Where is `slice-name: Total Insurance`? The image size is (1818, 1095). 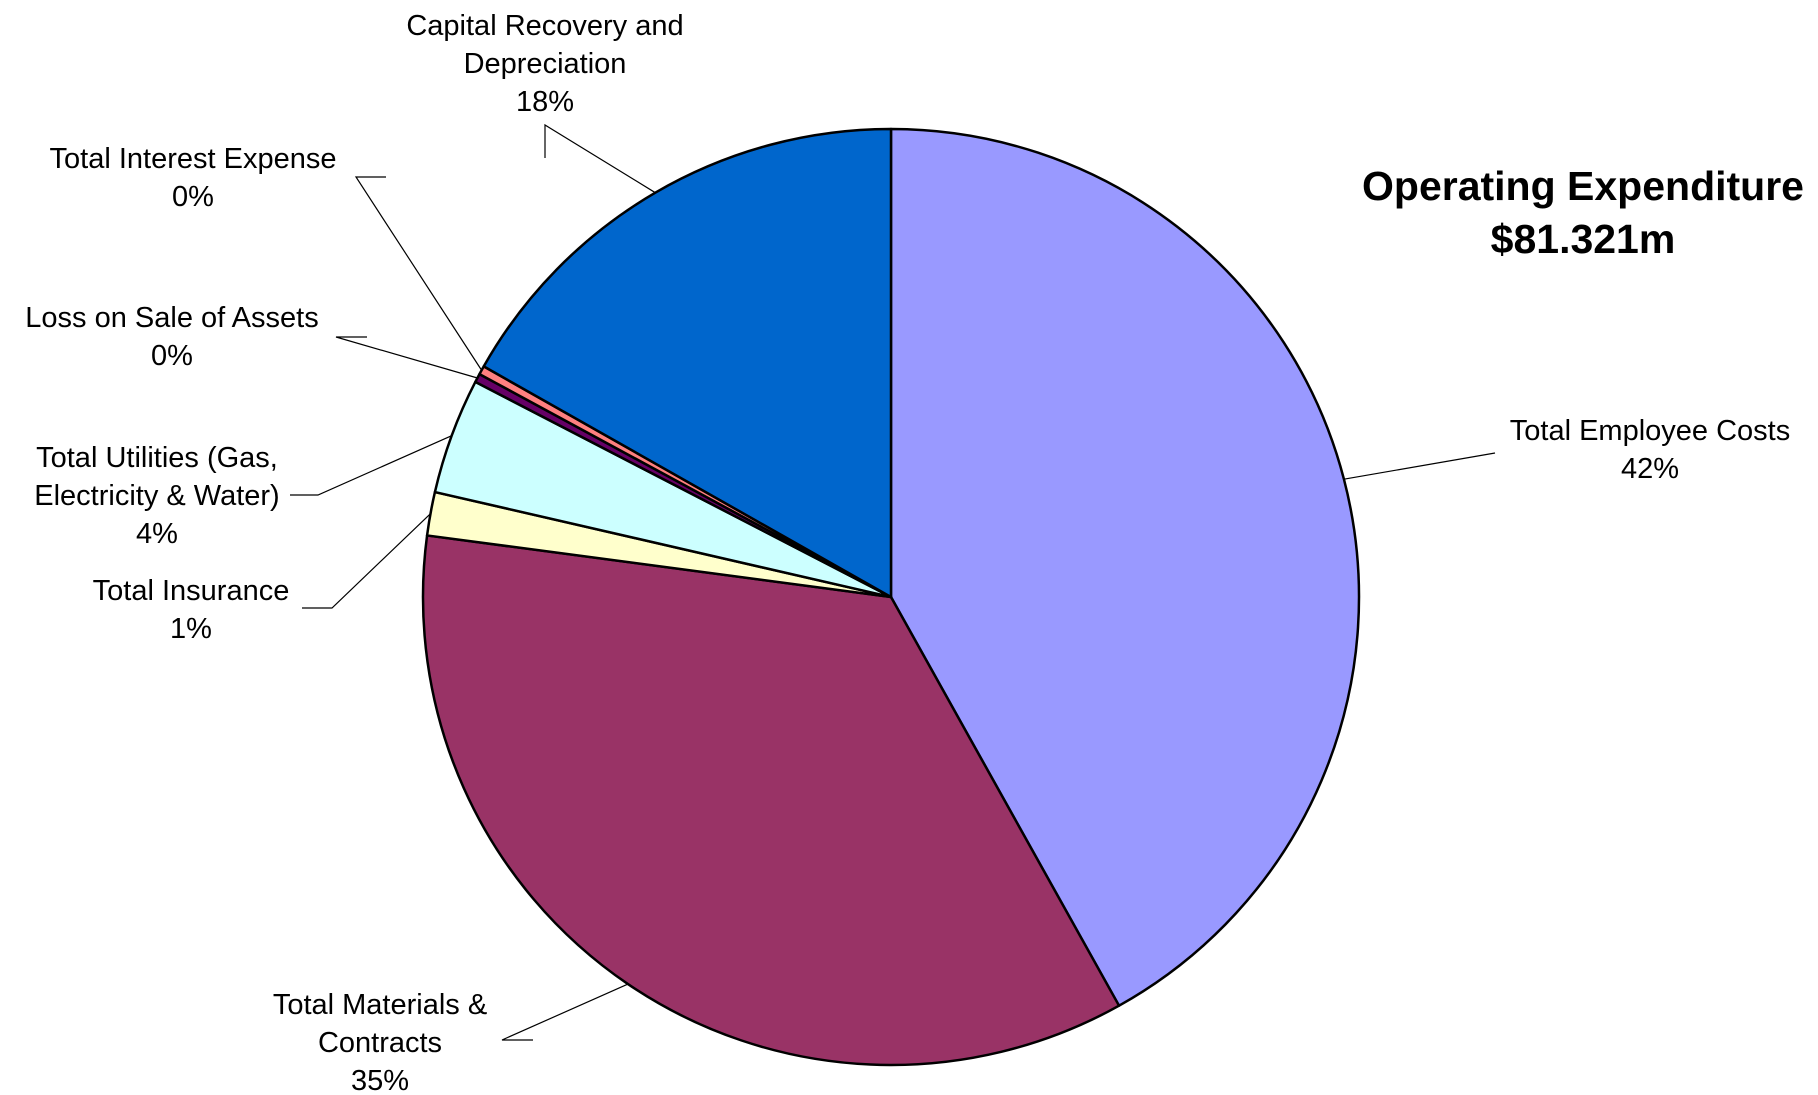
slice-name: Total Insurance is located at coordinates (191, 591).